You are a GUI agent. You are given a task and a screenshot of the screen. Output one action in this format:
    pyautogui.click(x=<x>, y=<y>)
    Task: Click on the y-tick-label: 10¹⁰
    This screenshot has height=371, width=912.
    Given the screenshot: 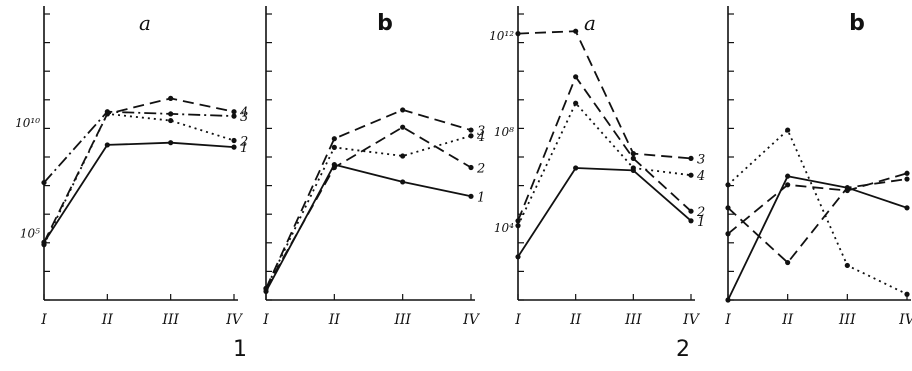 What is the action you would take?
    pyautogui.click(x=27, y=123)
    